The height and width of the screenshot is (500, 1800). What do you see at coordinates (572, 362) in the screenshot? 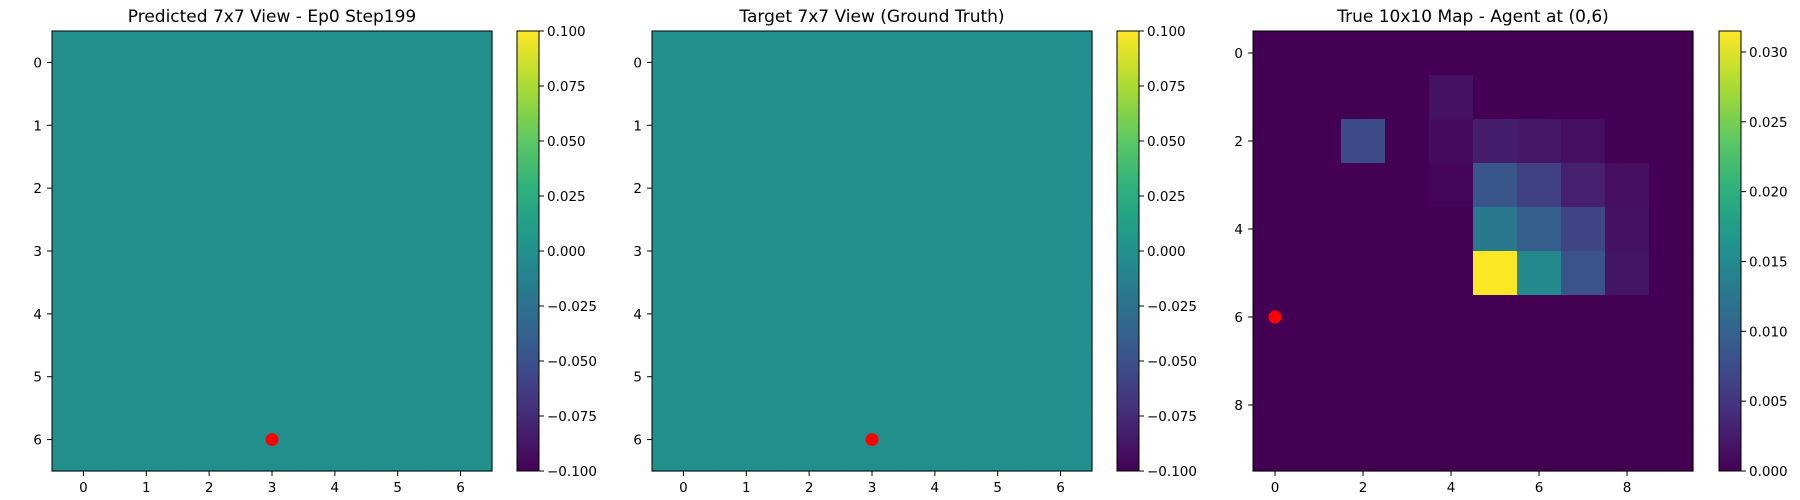
I see `colorbar-tick-label: −0.050` at bounding box center [572, 362].